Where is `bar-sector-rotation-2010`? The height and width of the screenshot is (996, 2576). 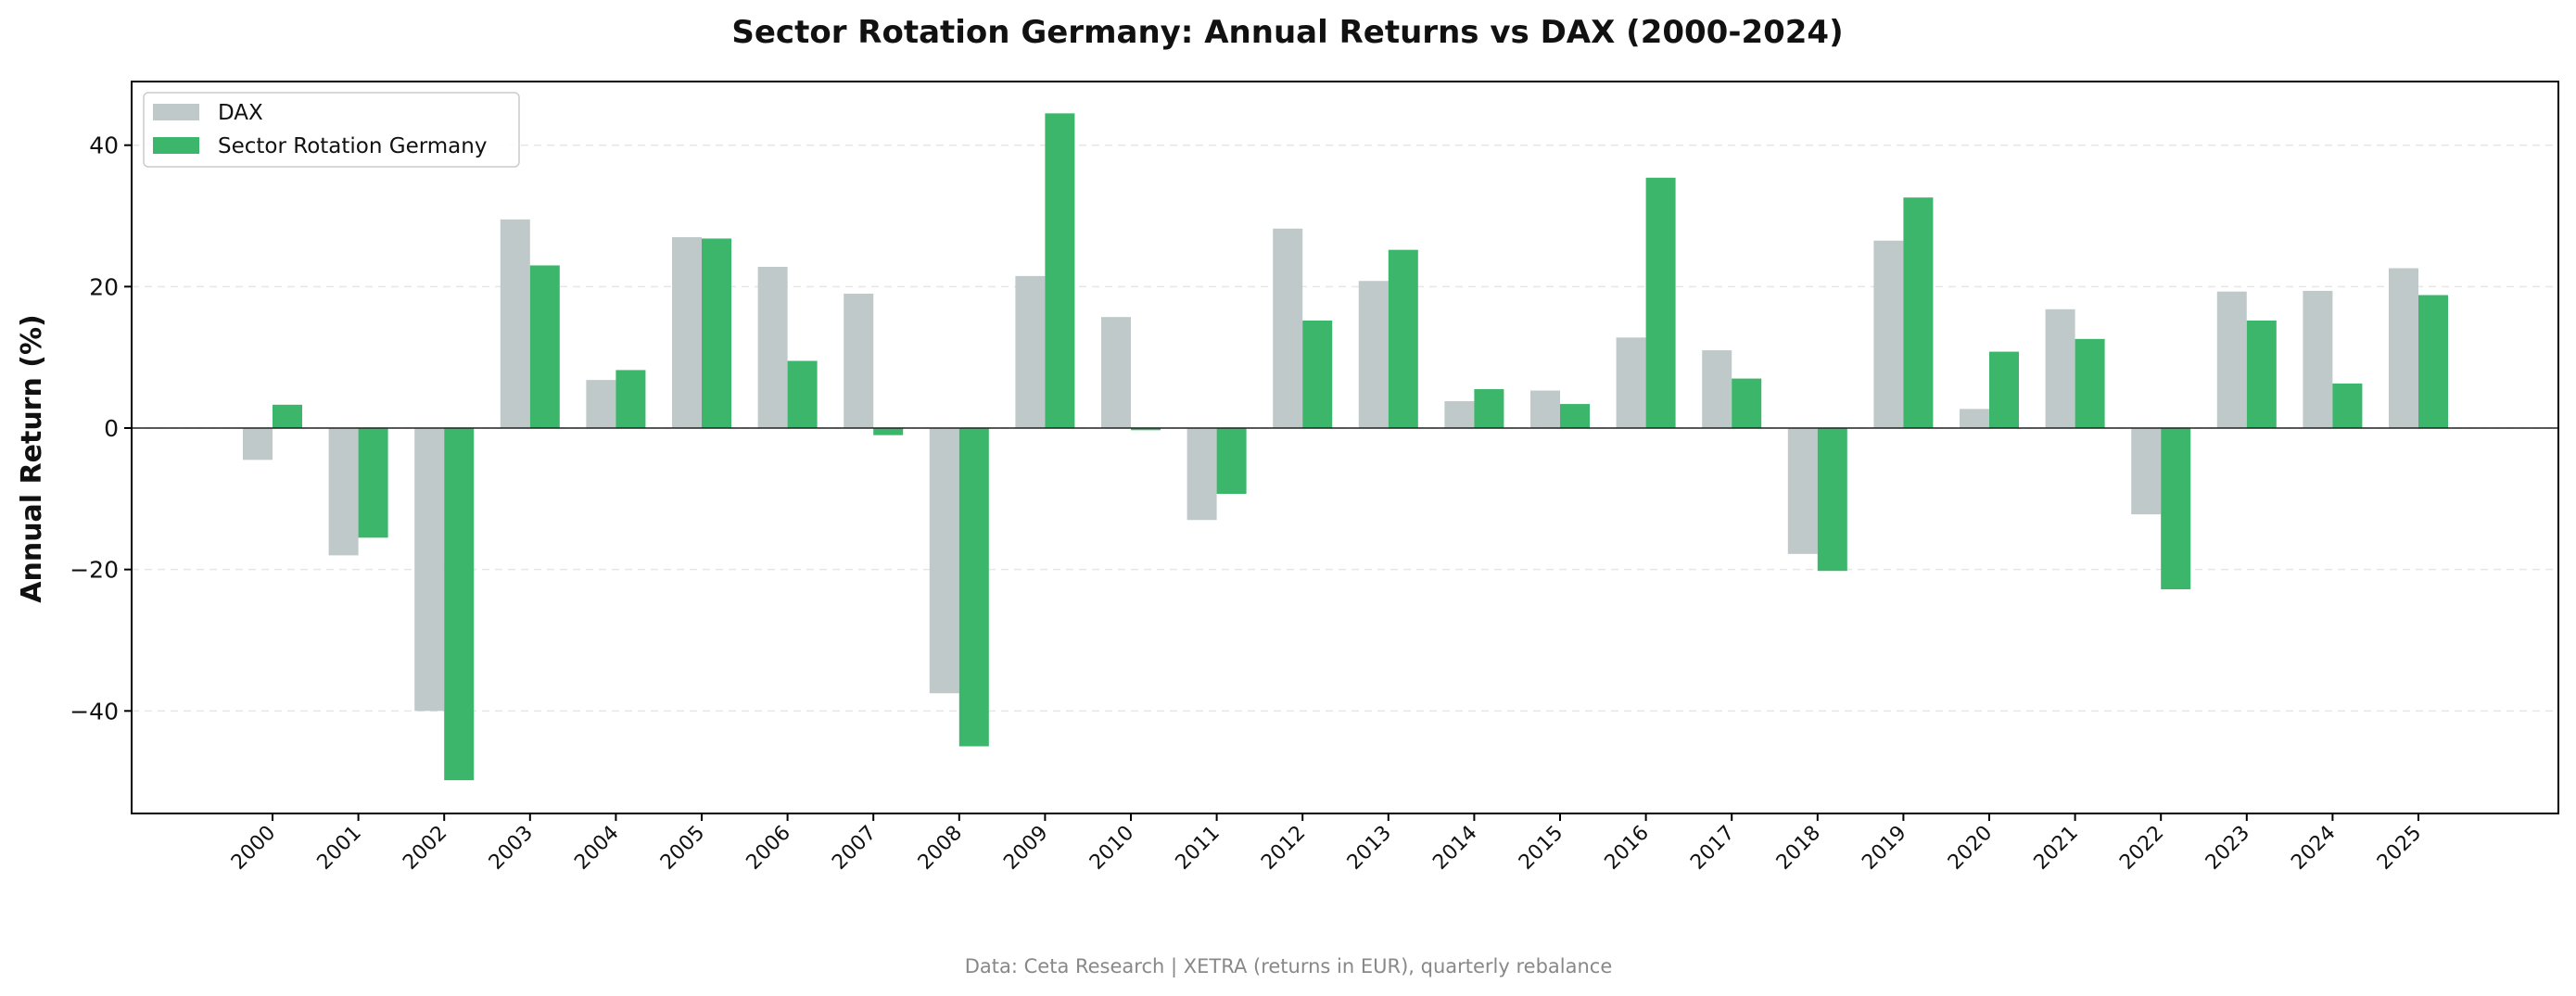
bar-sector-rotation-2010 is located at coordinates (1146, 429).